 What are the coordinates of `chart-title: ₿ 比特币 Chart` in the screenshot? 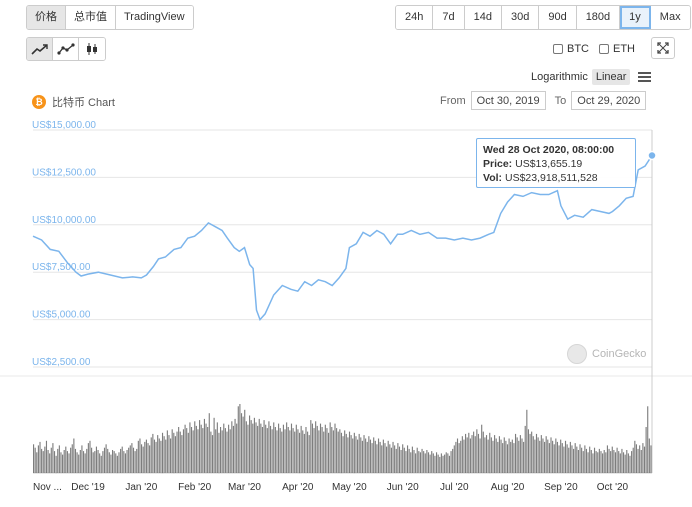 It's located at (73, 102).